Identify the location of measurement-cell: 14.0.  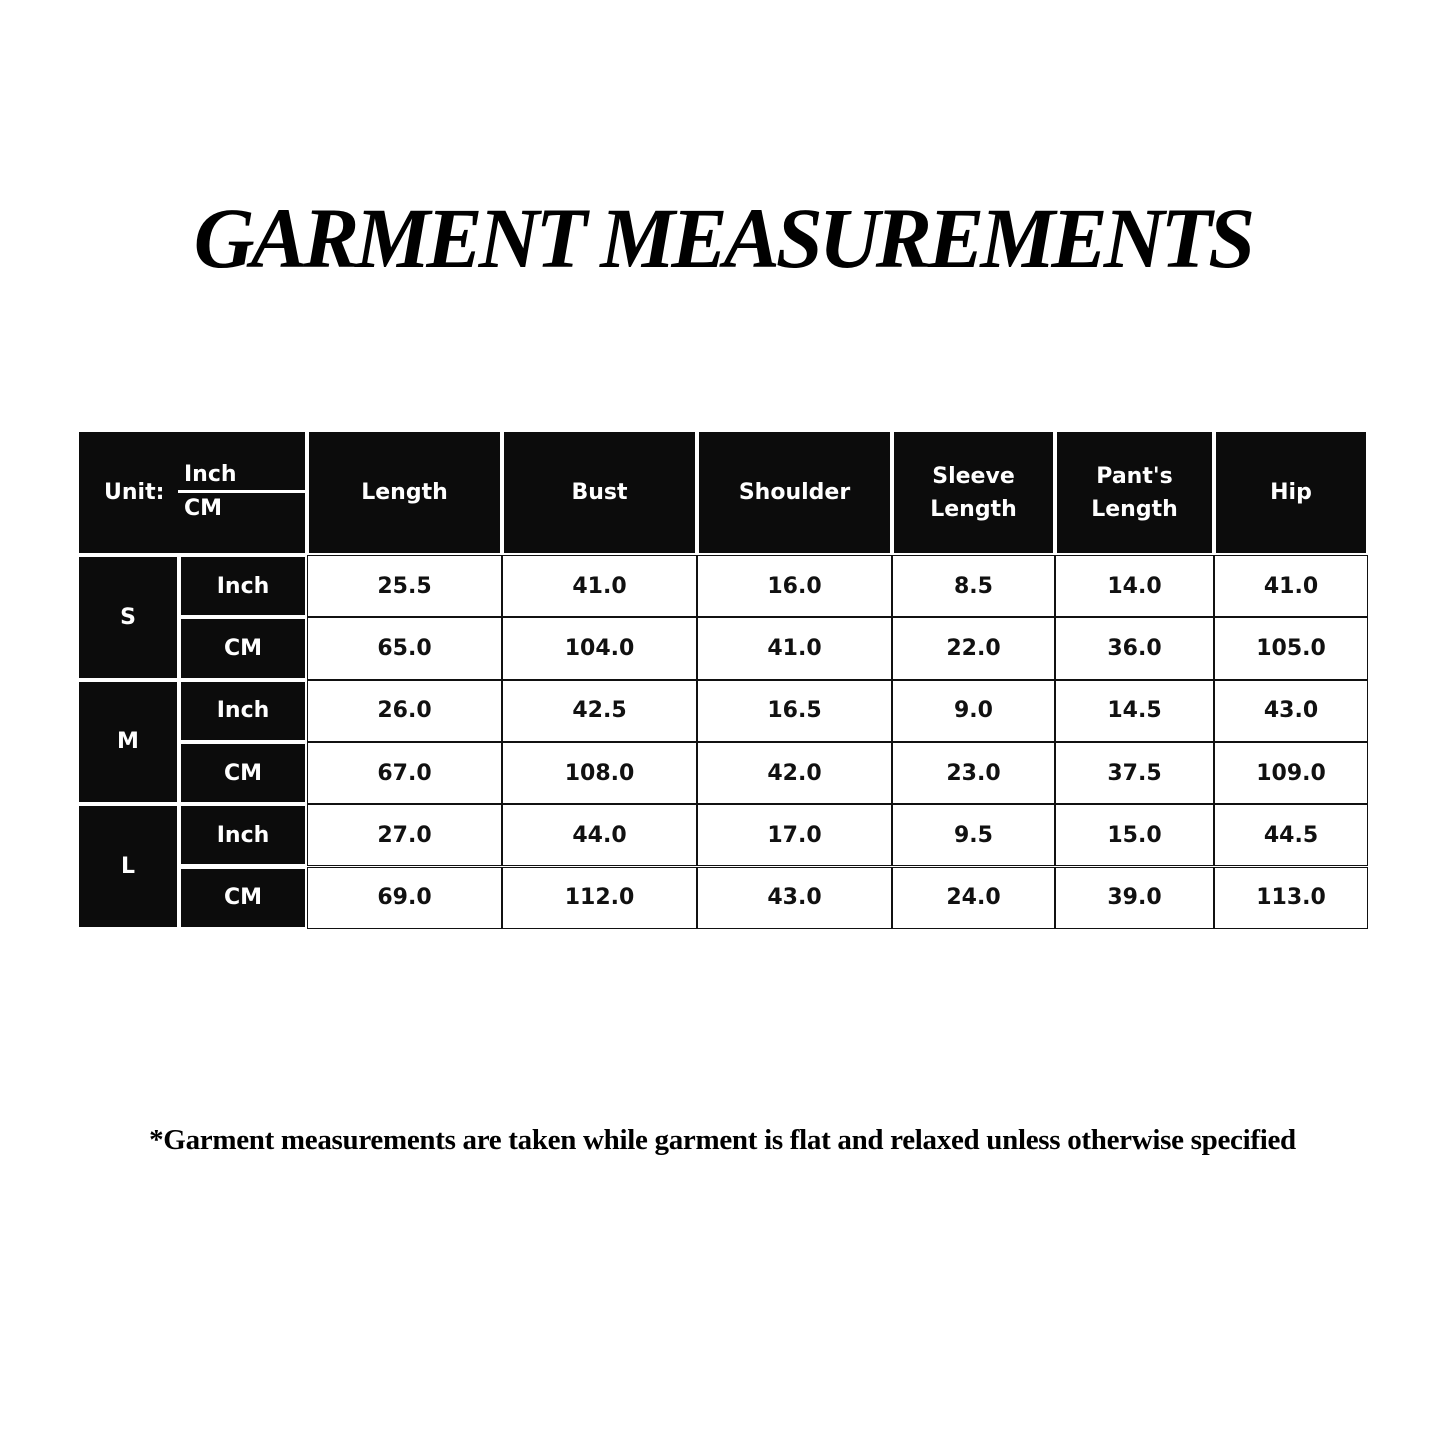
(1134, 586).